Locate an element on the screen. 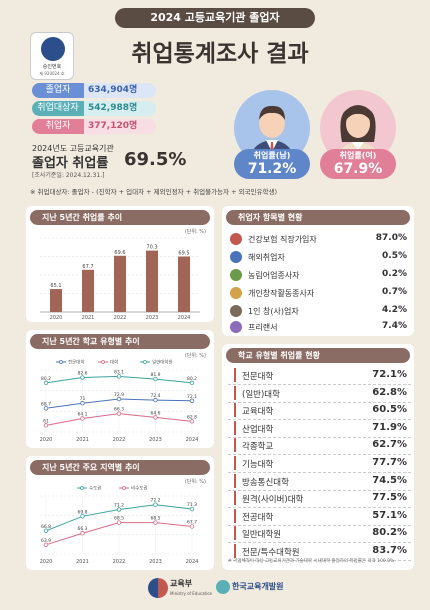 The width and height of the screenshot is (430, 610). school-type-value: 57.1% is located at coordinates (389, 515).